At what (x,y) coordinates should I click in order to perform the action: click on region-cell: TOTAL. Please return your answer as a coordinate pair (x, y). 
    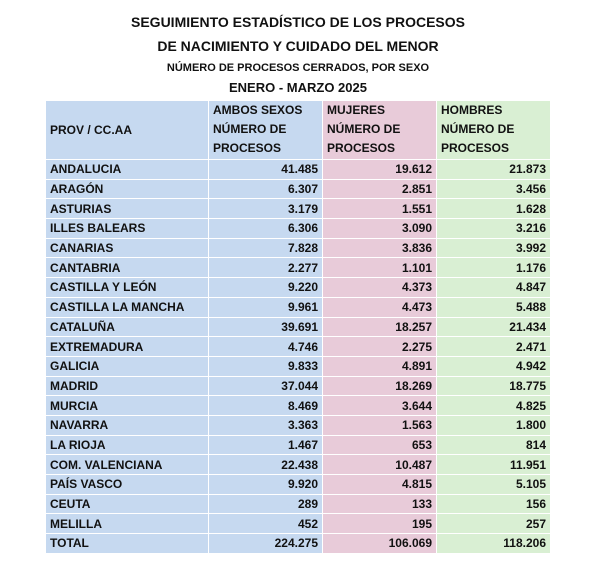
    Looking at the image, I should click on (127, 543).